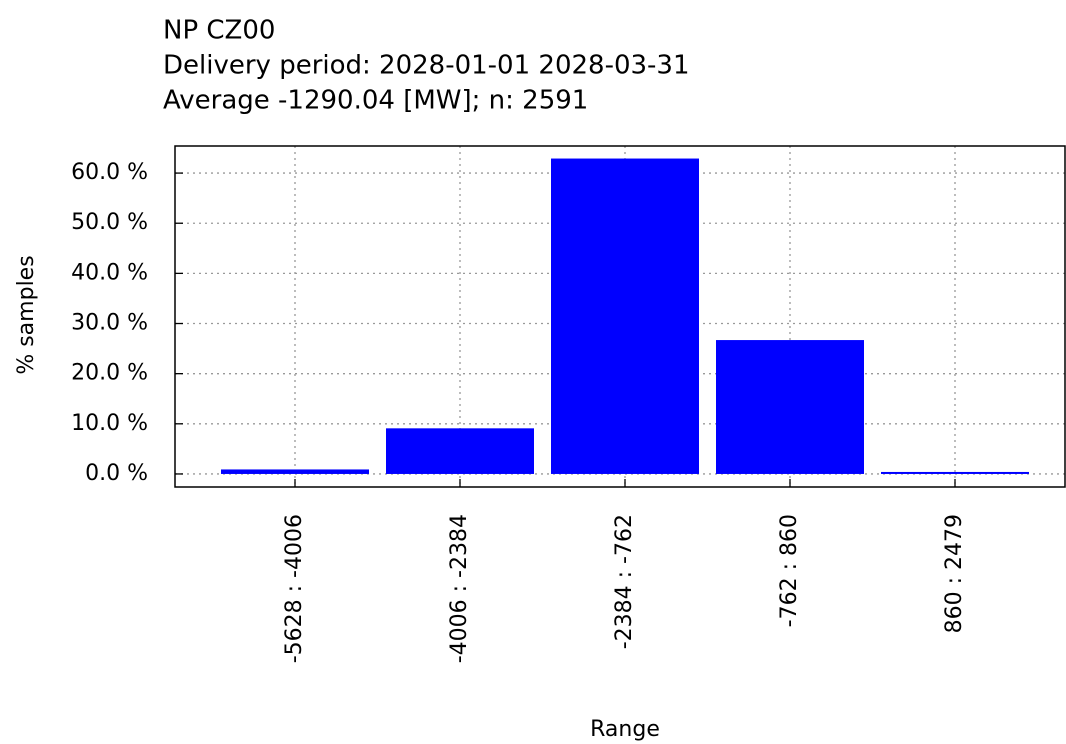 The height and width of the screenshot is (744, 1066). What do you see at coordinates (375, 101) in the screenshot?
I see `chart-subtitle: Average -1290.04 [MW]; n: 2591` at bounding box center [375, 101].